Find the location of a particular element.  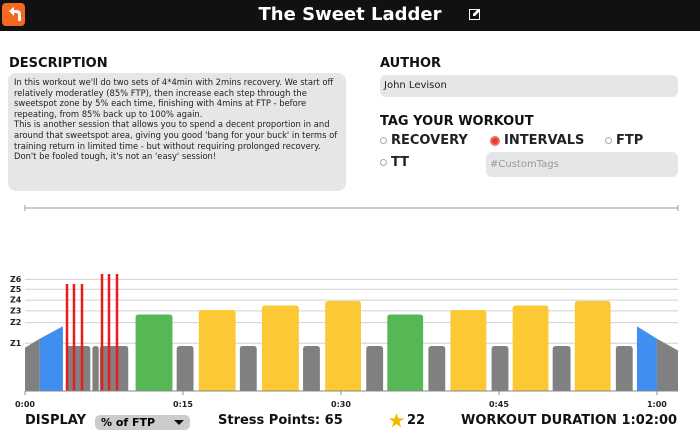

workout-title: The Sweet Ladder is located at coordinates (350, 14).